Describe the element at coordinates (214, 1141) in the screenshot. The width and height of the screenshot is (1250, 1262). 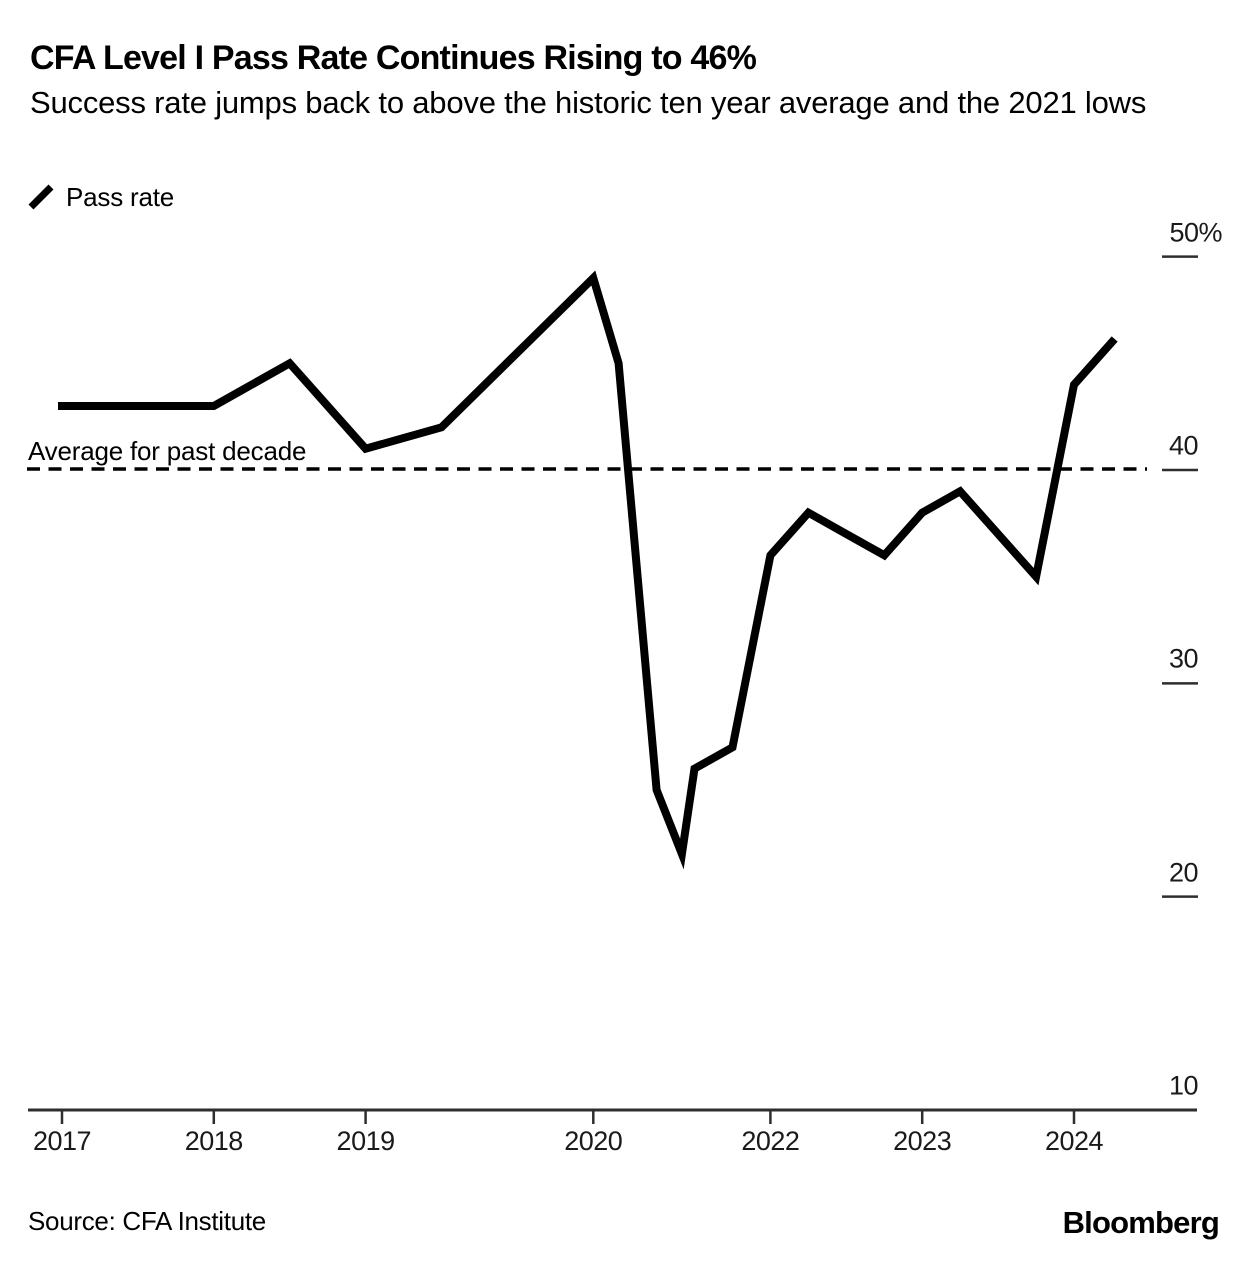
I see `x-axis-label-2018: 2018` at that location.